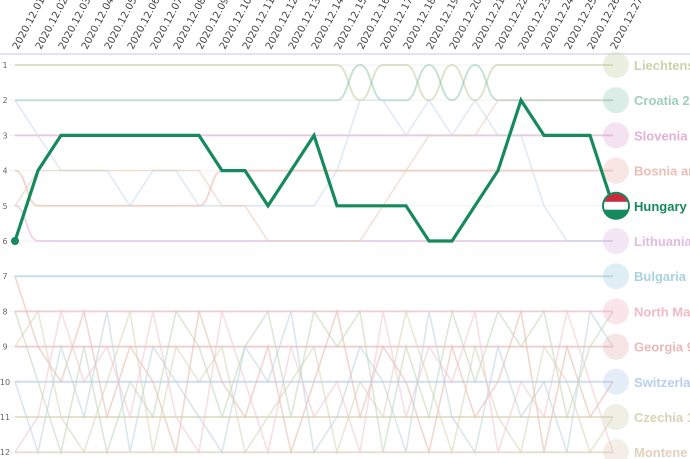 The width and height of the screenshot is (690, 459). I want to click on rank-tick-label: 3, so click(4, 135).